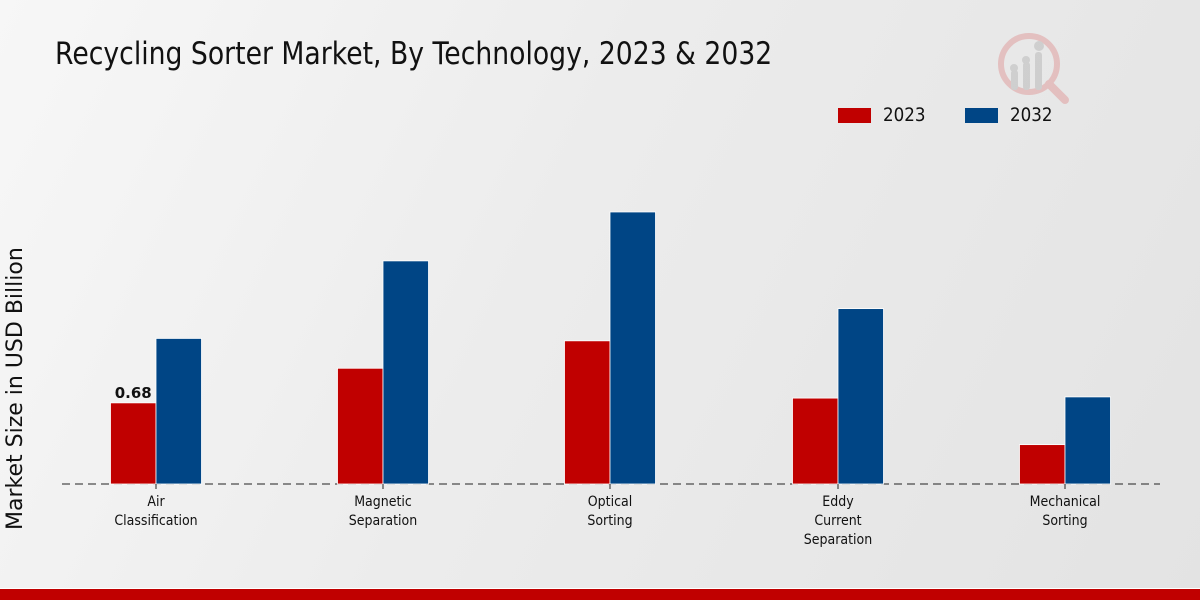 This screenshot has height=600, width=1200. What do you see at coordinates (1065, 511) in the screenshot?
I see `x-tick-label: Mechanical Sorting` at bounding box center [1065, 511].